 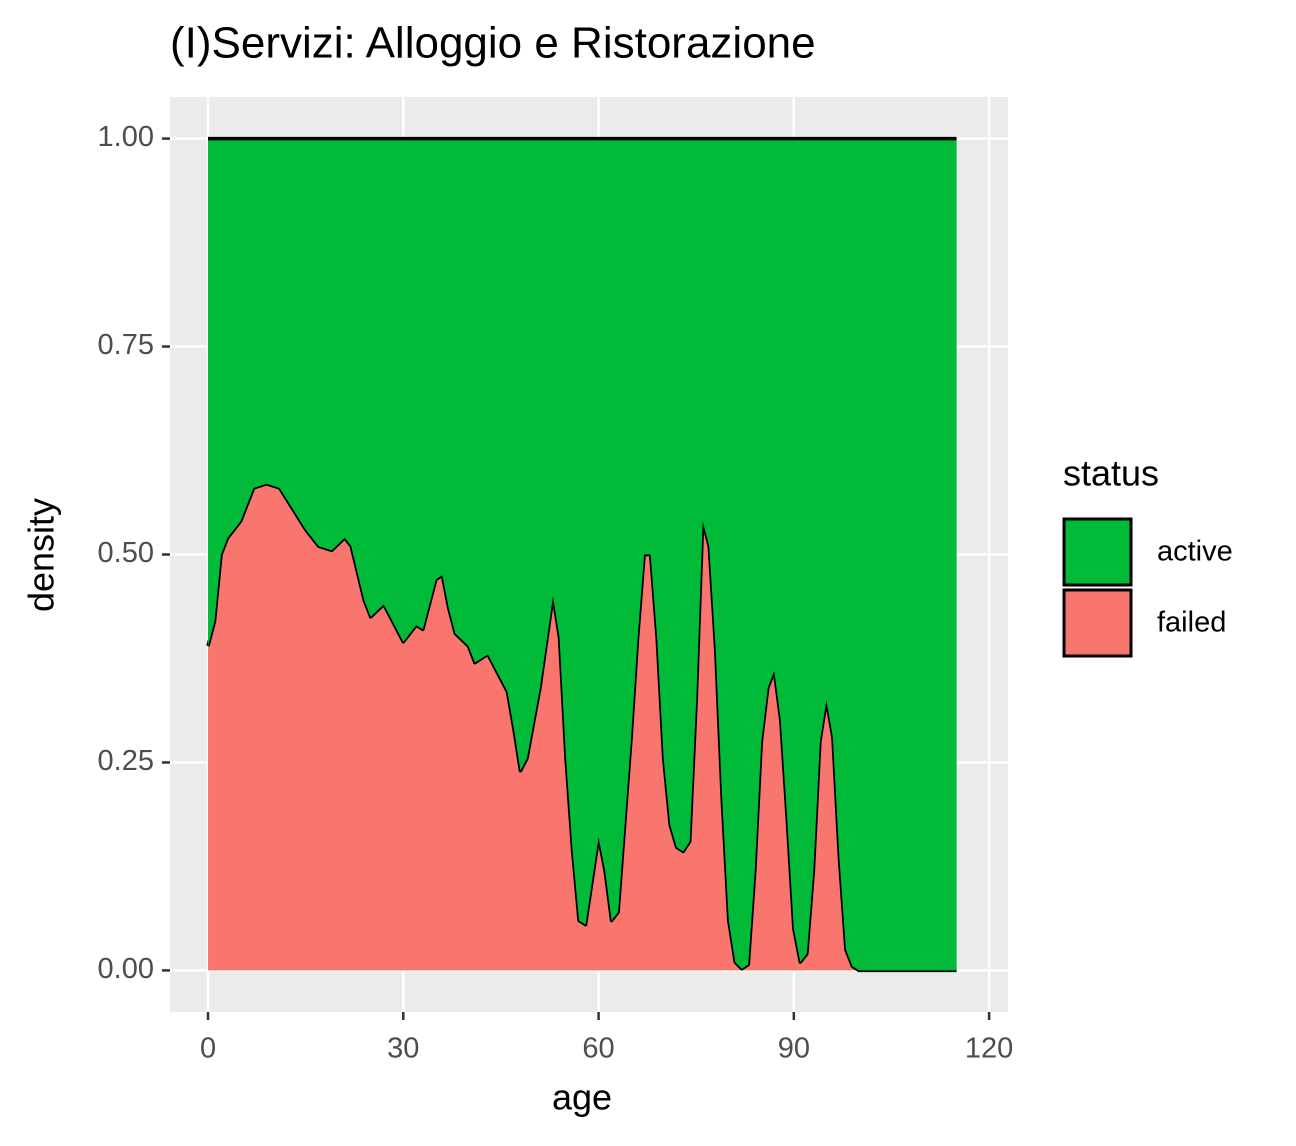 I want to click on x-axis-title: age, so click(x=582, y=1097).